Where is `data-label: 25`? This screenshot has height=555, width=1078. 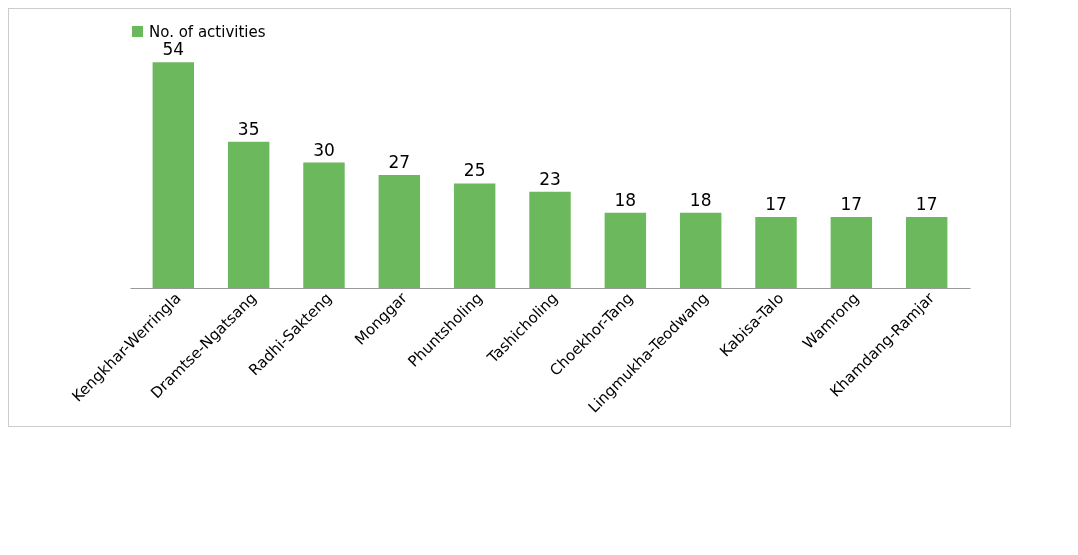 data-label: 25 is located at coordinates (474, 170).